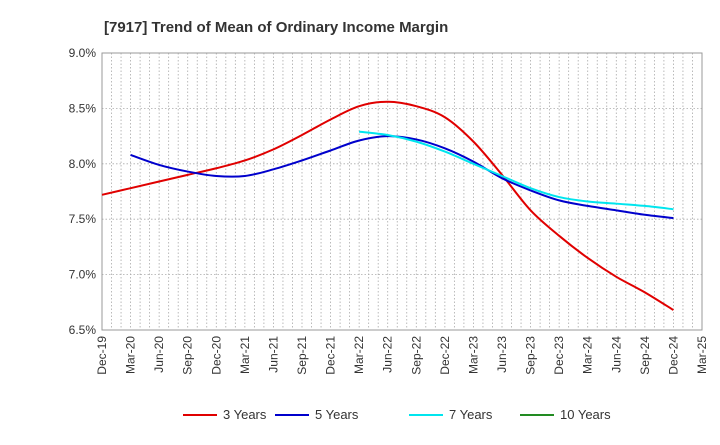 The height and width of the screenshot is (445, 720). Describe the element at coordinates (245, 355) in the screenshot. I see `x-tick-label: Mar-21` at that location.